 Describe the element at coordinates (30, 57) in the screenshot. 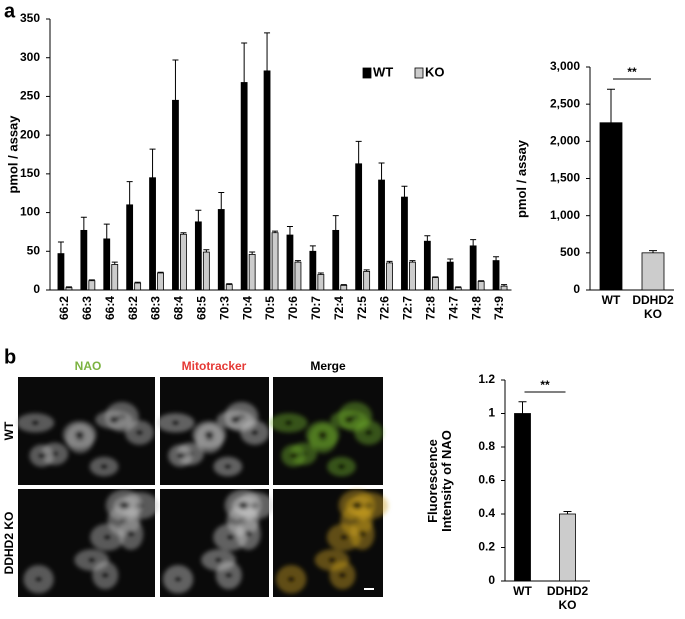

I see `y-tick-label: 300` at that location.